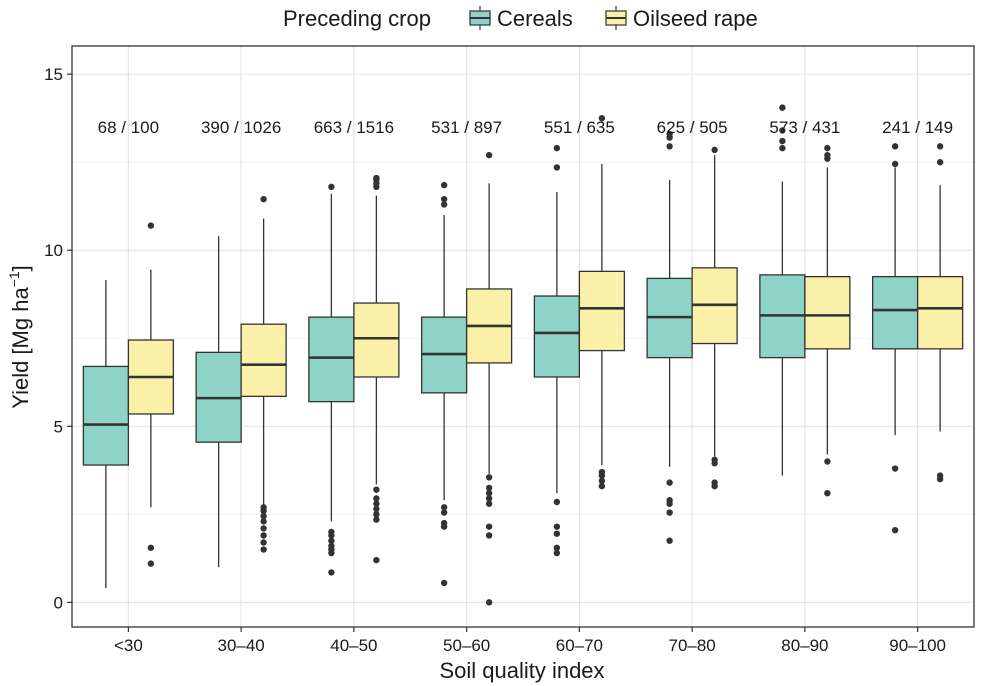 The image size is (987, 686). I want to click on x-tick-label: 70–80, so click(691, 645).